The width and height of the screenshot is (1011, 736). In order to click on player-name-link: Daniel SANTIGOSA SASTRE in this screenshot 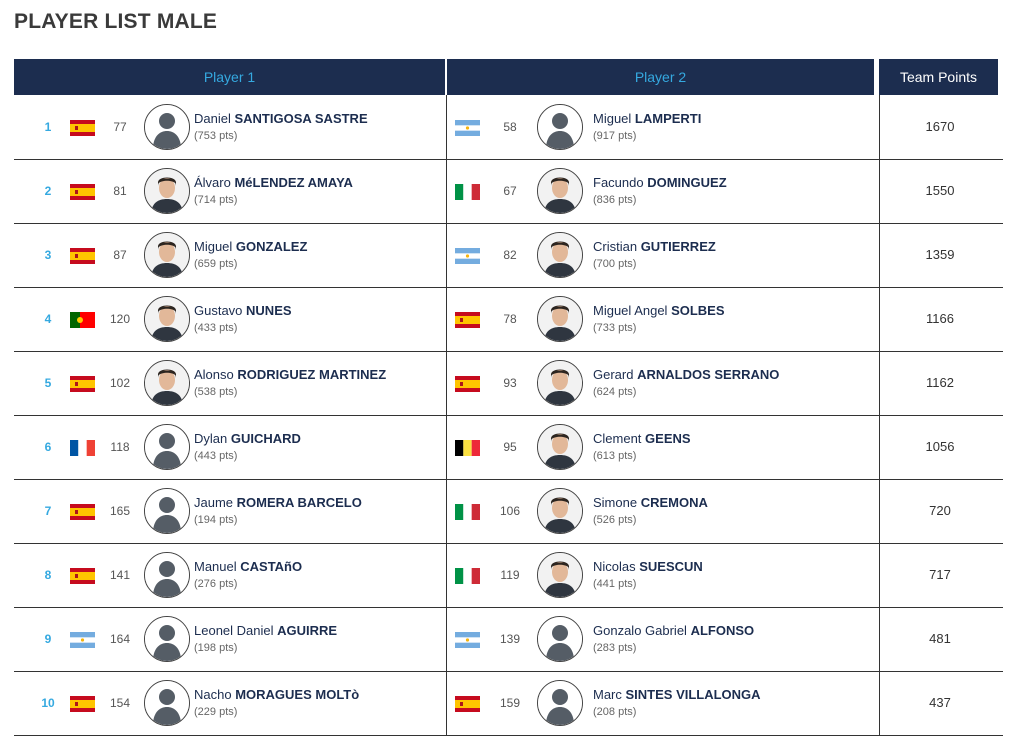, I will do `click(281, 118)`.